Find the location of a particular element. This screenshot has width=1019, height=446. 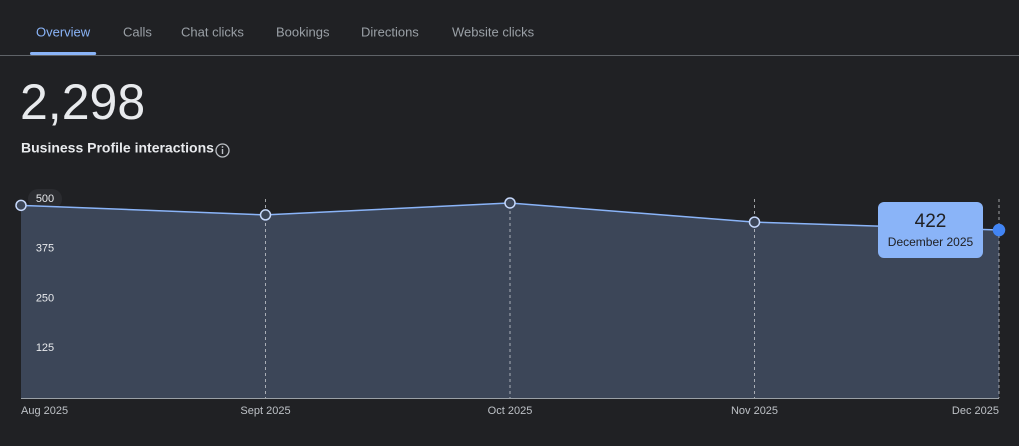

tooltip-label: December 2025 is located at coordinates (931, 242).